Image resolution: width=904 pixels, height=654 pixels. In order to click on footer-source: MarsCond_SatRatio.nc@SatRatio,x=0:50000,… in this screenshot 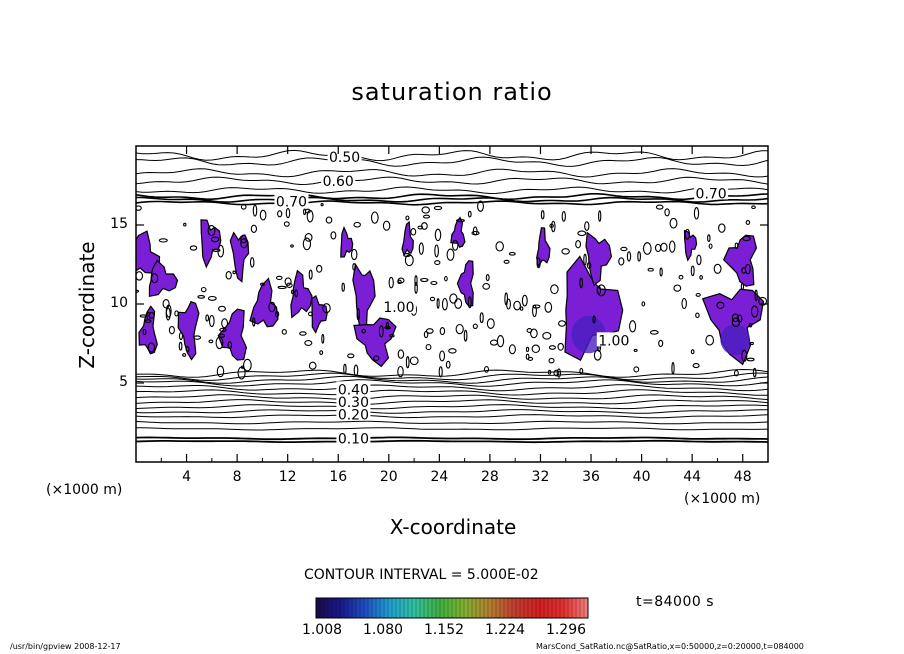, I will do `click(670, 646)`.